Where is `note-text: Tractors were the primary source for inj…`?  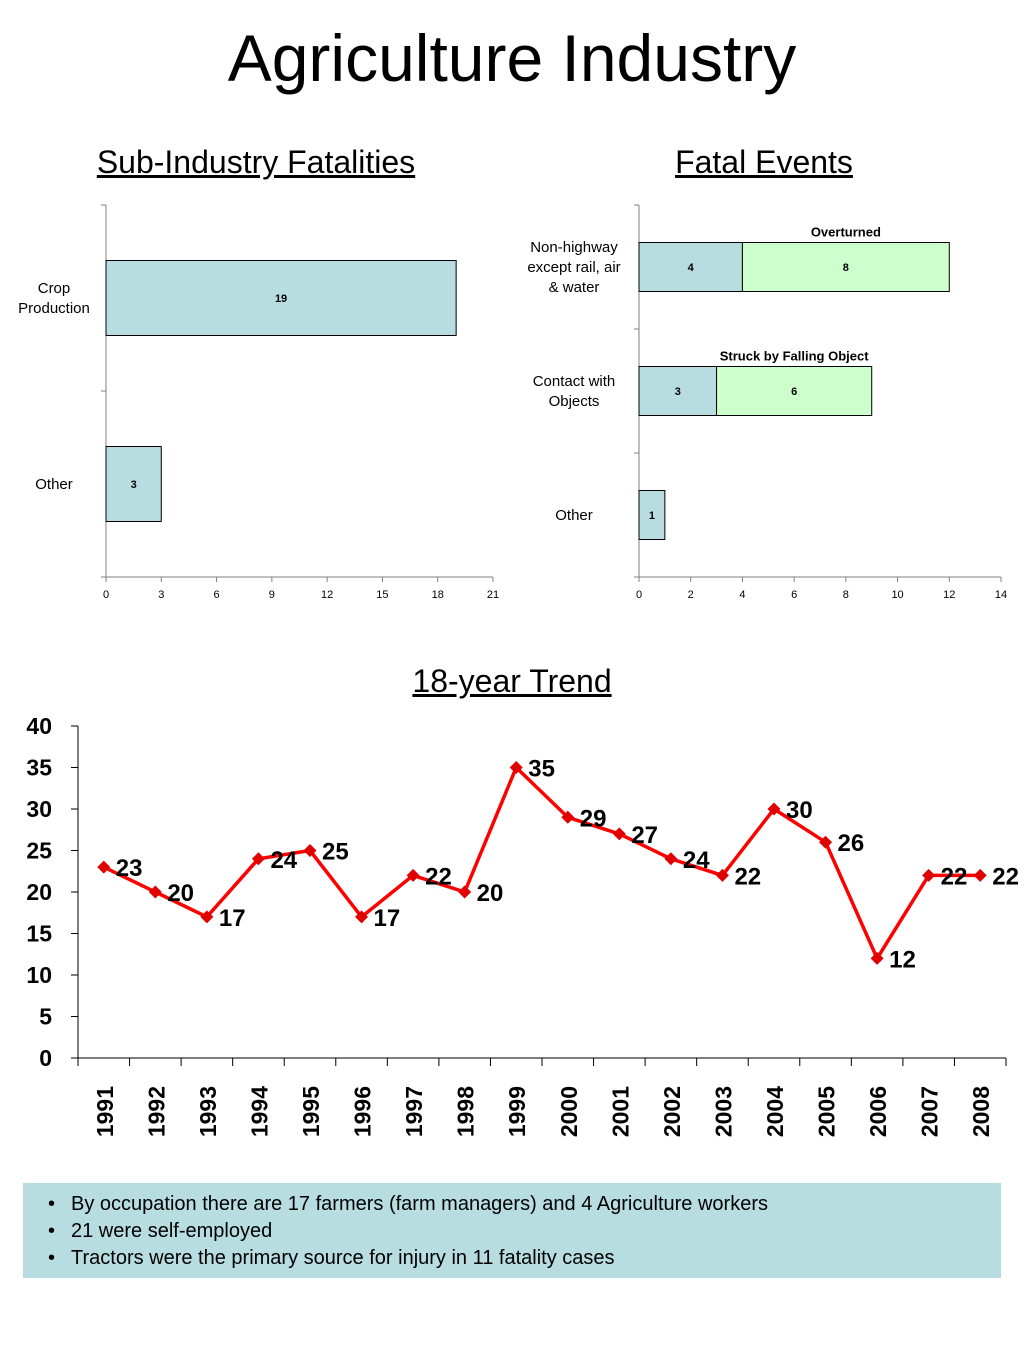 note-text: Tractors were the primary source for inj… is located at coordinates (343, 1258).